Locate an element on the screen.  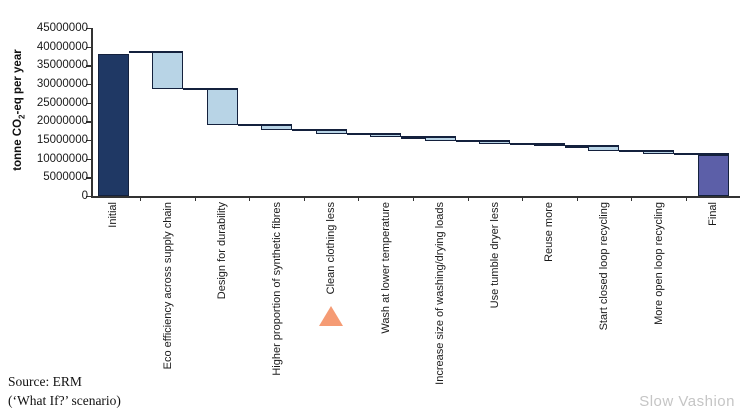
y-tick-label: 40000000 is located at coordinates (62, 46).